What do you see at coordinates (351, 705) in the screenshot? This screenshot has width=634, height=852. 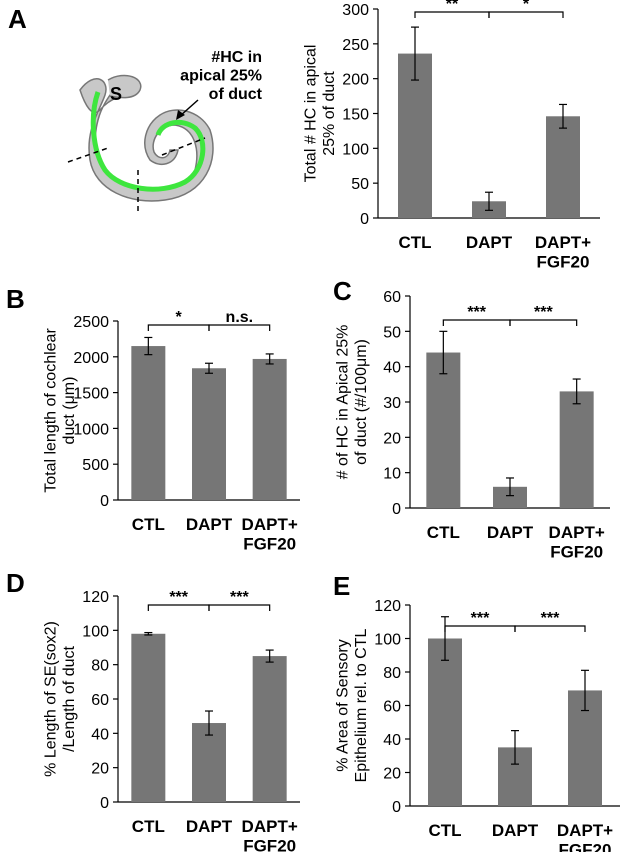 I see `y-axis-label: % Area of SensoryEpithelium rel. to CTL` at bounding box center [351, 705].